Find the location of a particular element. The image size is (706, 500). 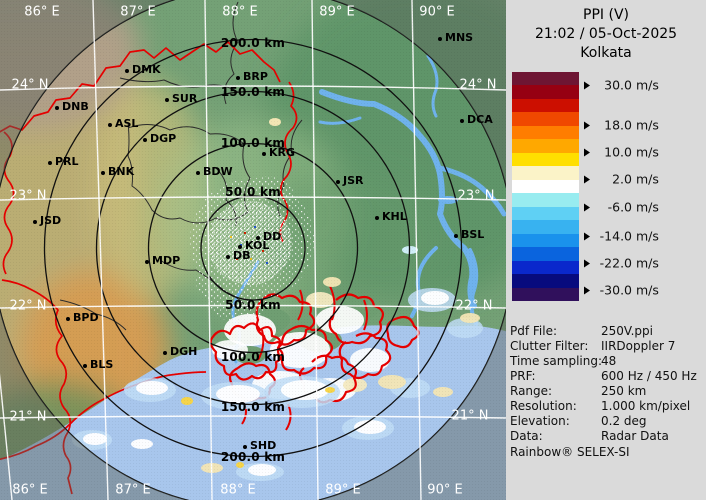

metadata-row: Time sampling: 48 is located at coordinates (606, 361).